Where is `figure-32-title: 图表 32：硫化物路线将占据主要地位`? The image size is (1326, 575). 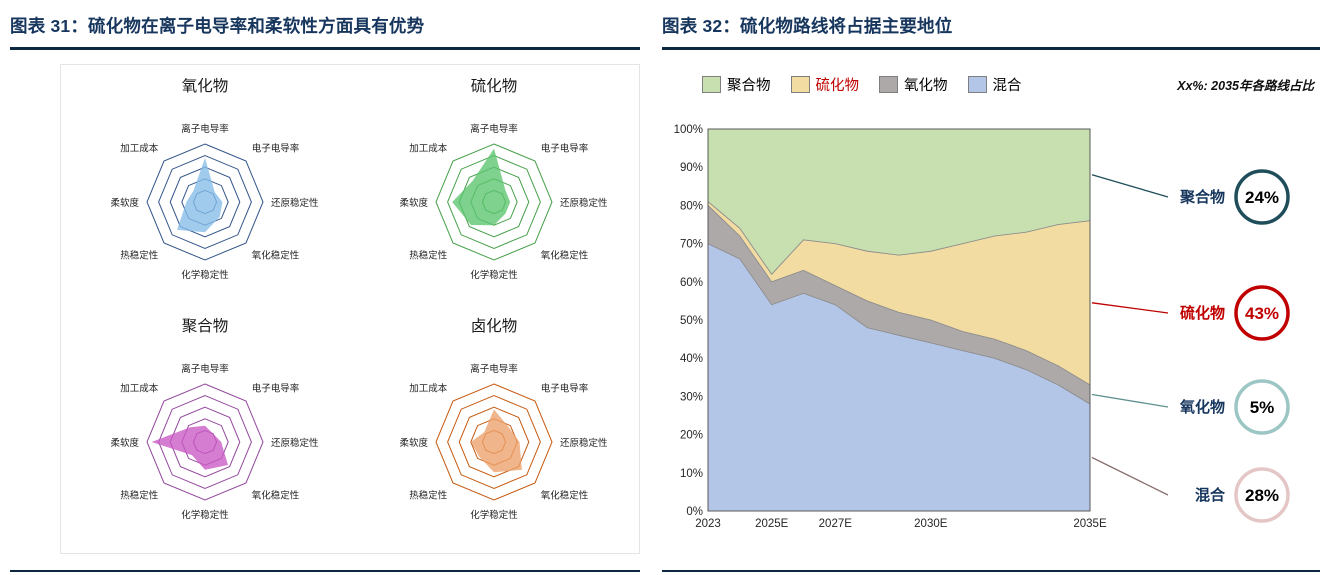 figure-32-title: 图表 32：硫化物路线将占据主要地位 is located at coordinates (807, 26).